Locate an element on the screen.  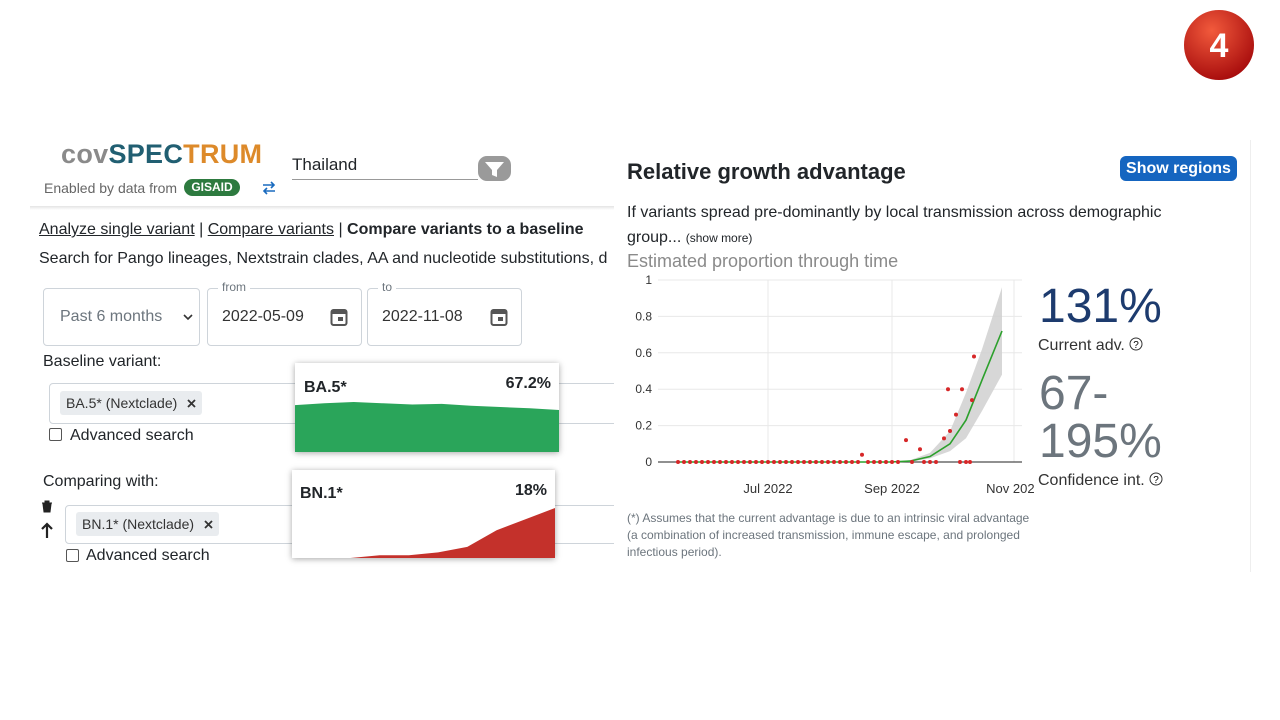
confidence-label: Confidence int. ? is located at coordinates (1100, 481).